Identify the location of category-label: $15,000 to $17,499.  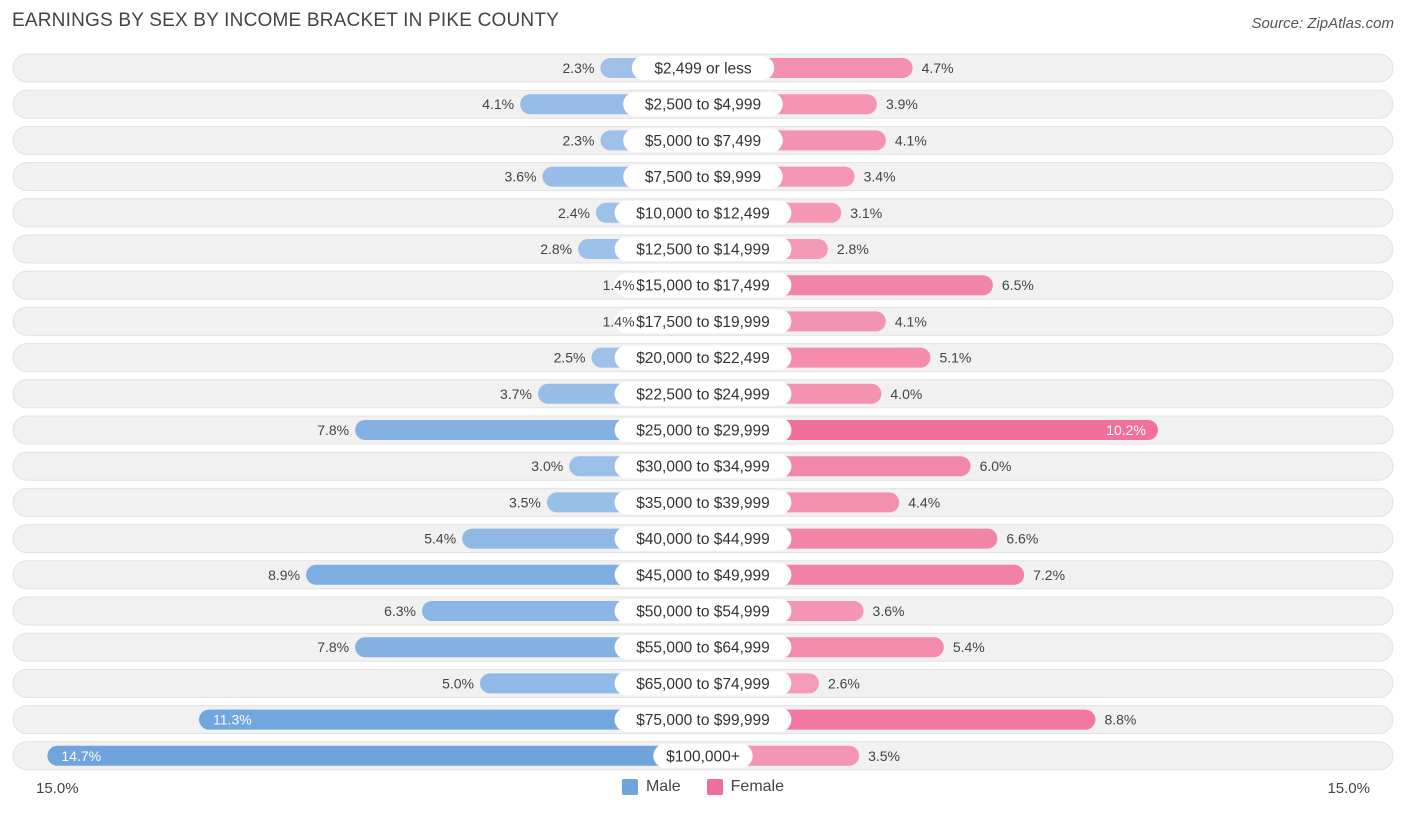
(703, 286).